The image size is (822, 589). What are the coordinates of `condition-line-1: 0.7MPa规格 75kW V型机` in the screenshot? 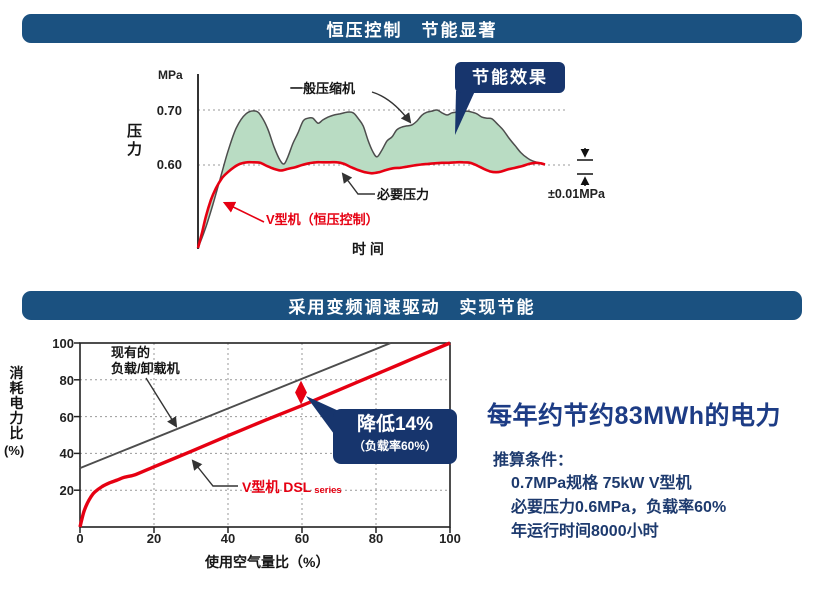 It's located at (601, 483).